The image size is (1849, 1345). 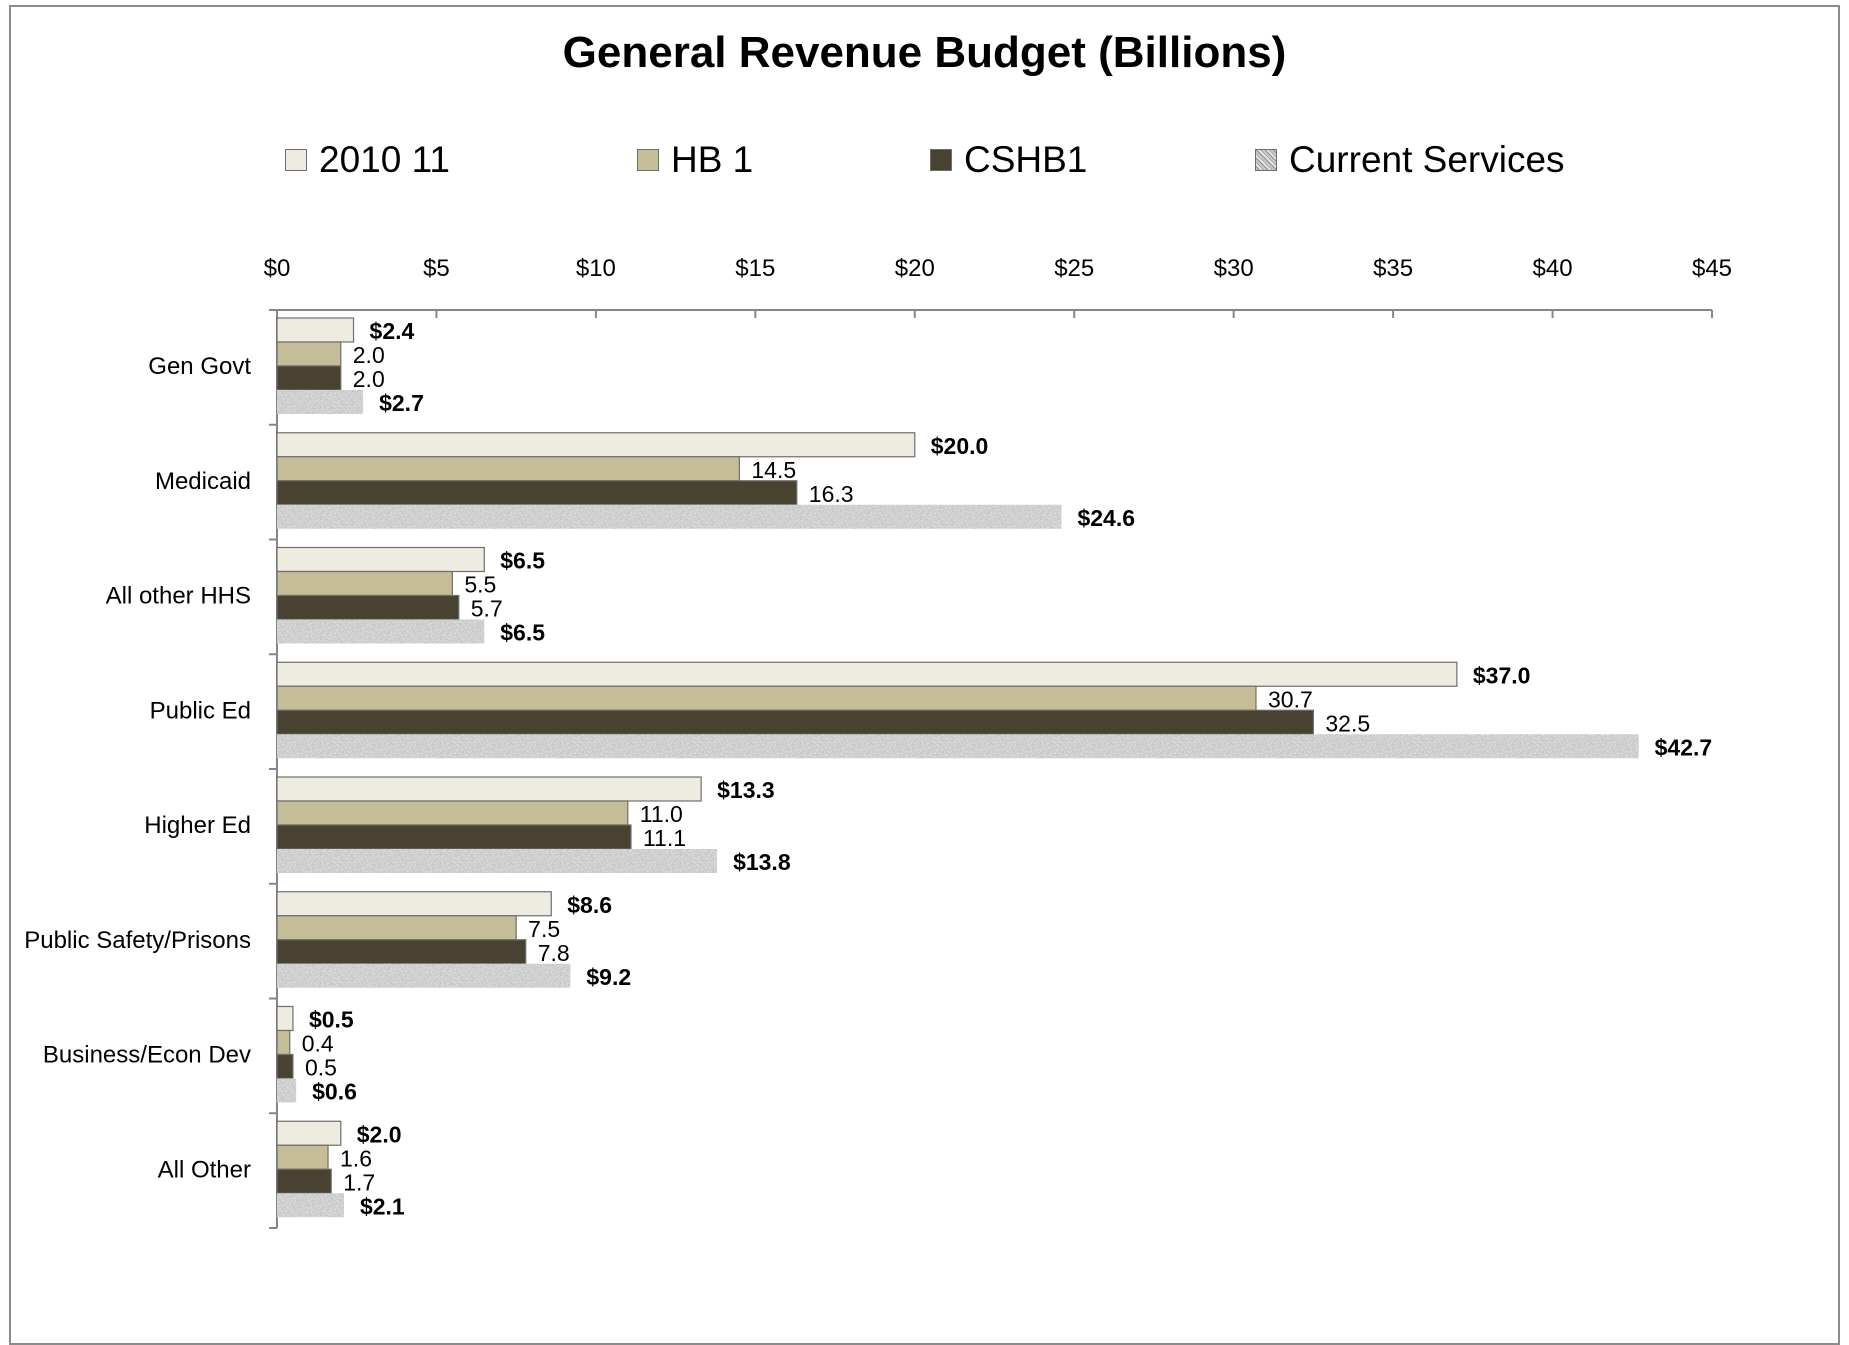 What do you see at coordinates (203, 481) in the screenshot?
I see `category-label: Medicaid` at bounding box center [203, 481].